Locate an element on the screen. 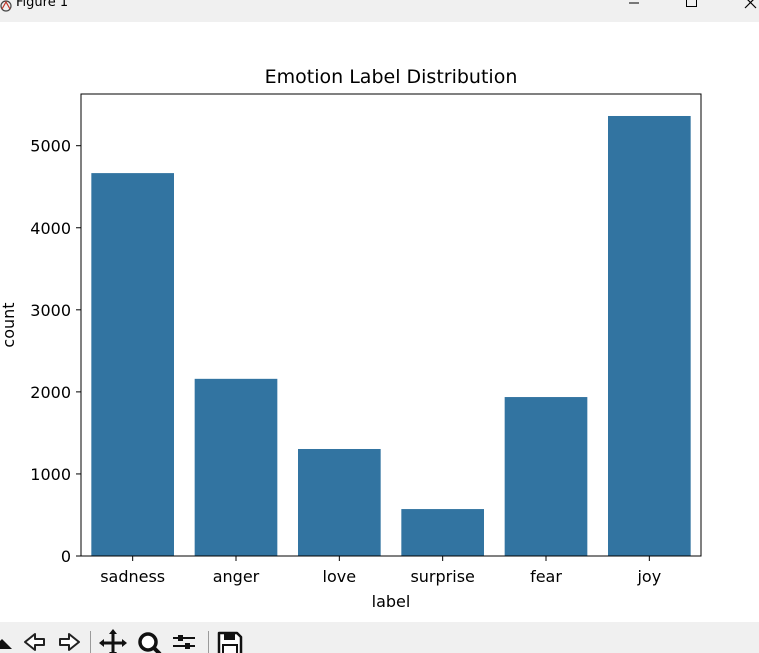 The image size is (759, 653). close-button is located at coordinates (746, 11).